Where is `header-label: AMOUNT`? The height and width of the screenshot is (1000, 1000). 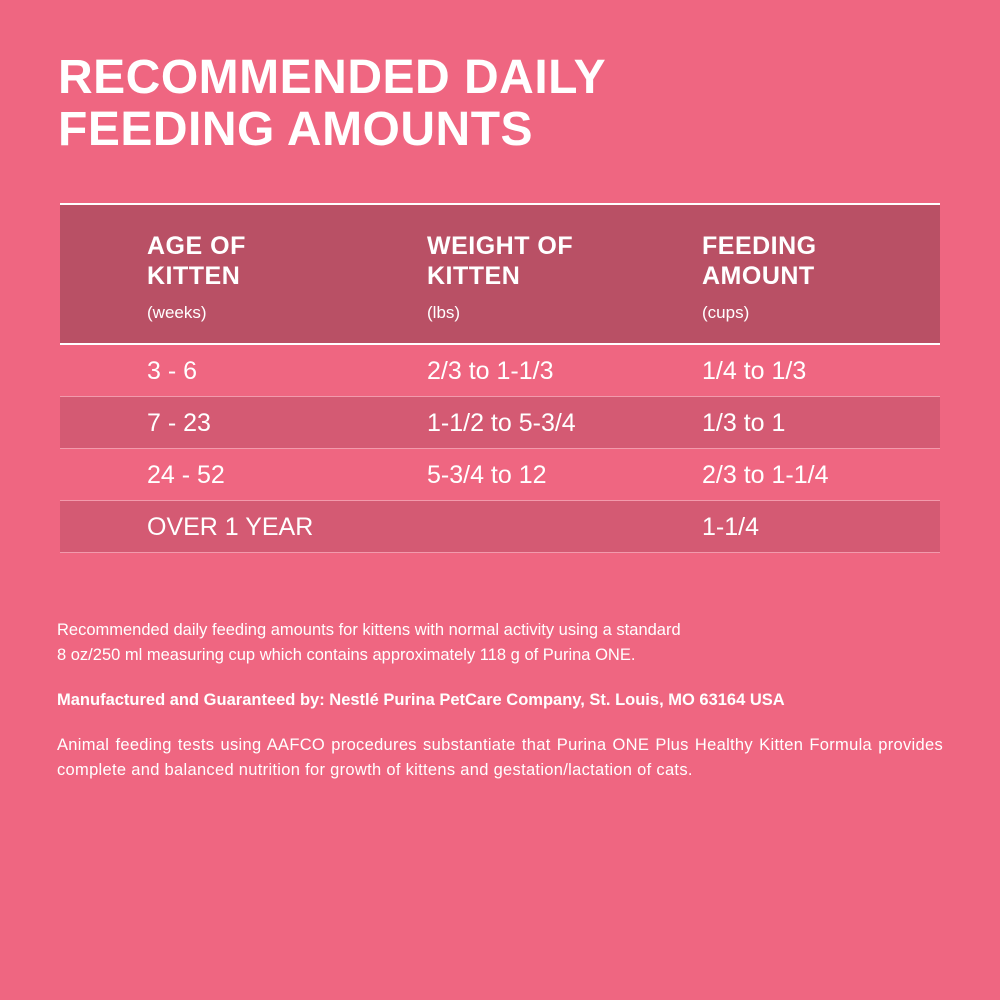
header-label: AMOUNT is located at coordinates (758, 276).